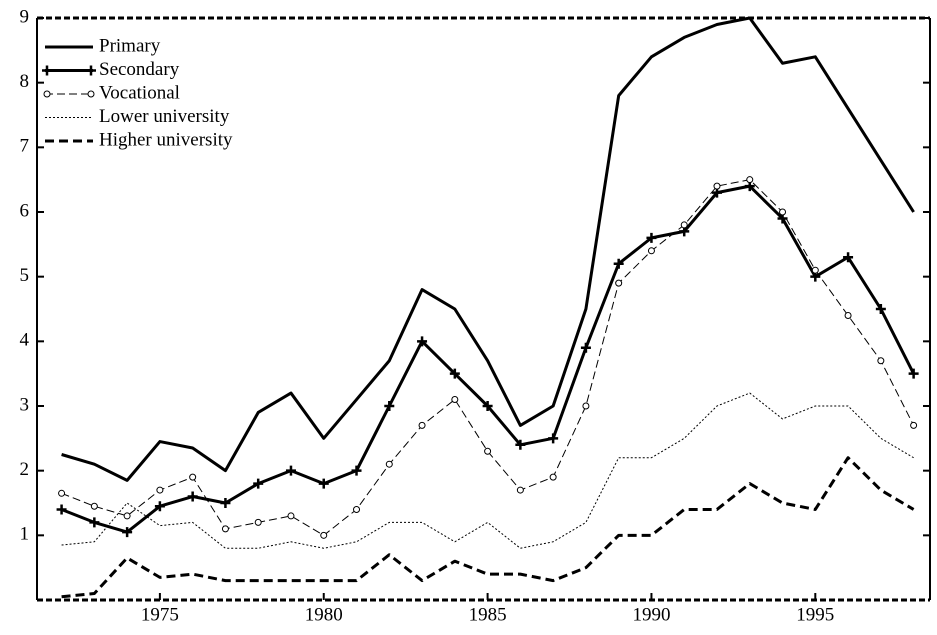 This screenshot has height=635, width=937. Describe the element at coordinates (815, 614) in the screenshot. I see `x-tick-label: 1995` at that location.